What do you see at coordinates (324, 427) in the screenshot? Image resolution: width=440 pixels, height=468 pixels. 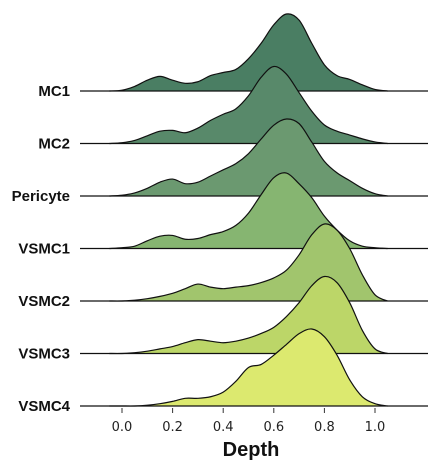 I see `x-tick-label: 0.8` at bounding box center [324, 427].